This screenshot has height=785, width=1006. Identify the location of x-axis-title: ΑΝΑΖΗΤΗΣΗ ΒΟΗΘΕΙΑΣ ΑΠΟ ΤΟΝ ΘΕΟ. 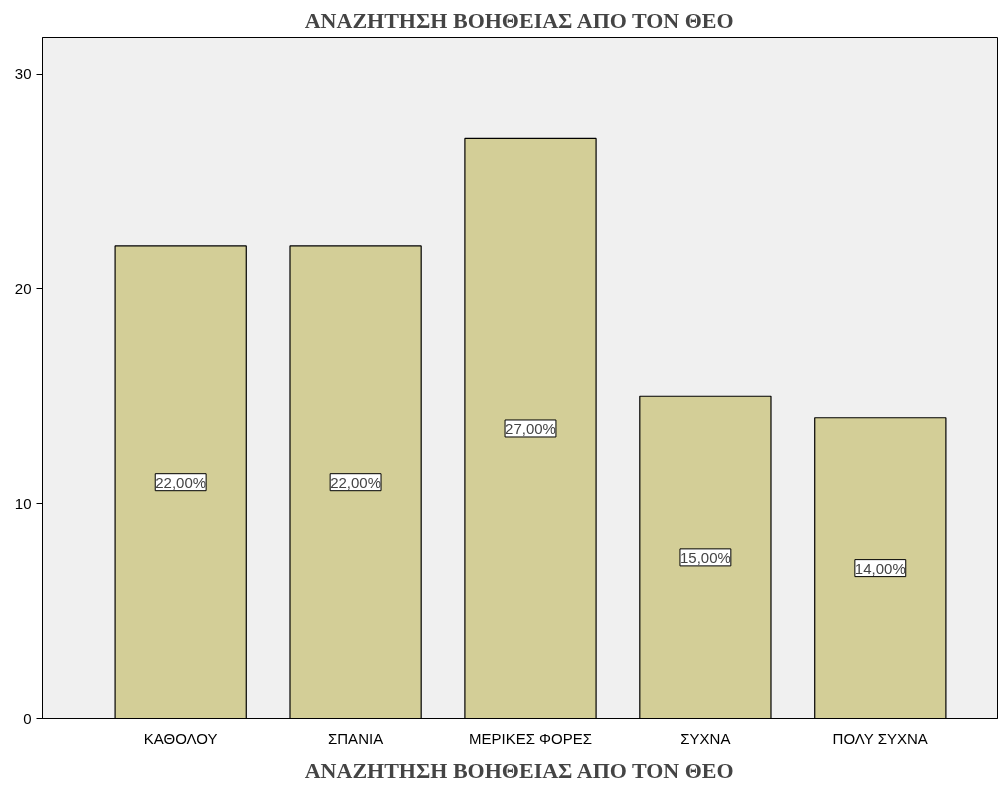
(519, 770).